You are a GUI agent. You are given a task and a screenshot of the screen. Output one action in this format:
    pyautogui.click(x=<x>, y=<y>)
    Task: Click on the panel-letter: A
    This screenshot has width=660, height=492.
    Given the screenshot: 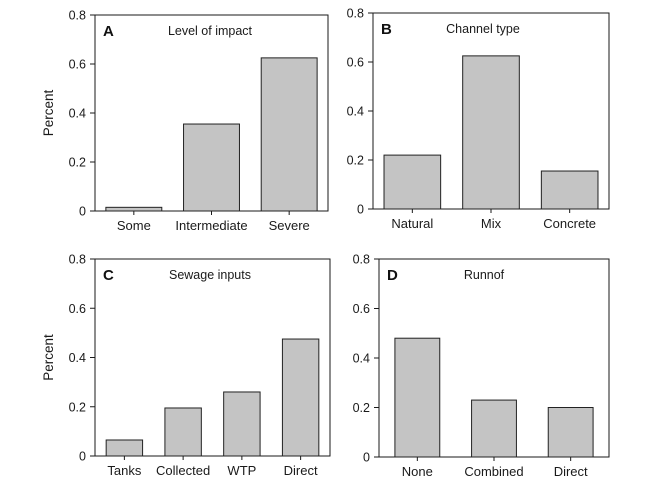 What is the action you would take?
    pyautogui.click(x=108, y=31)
    